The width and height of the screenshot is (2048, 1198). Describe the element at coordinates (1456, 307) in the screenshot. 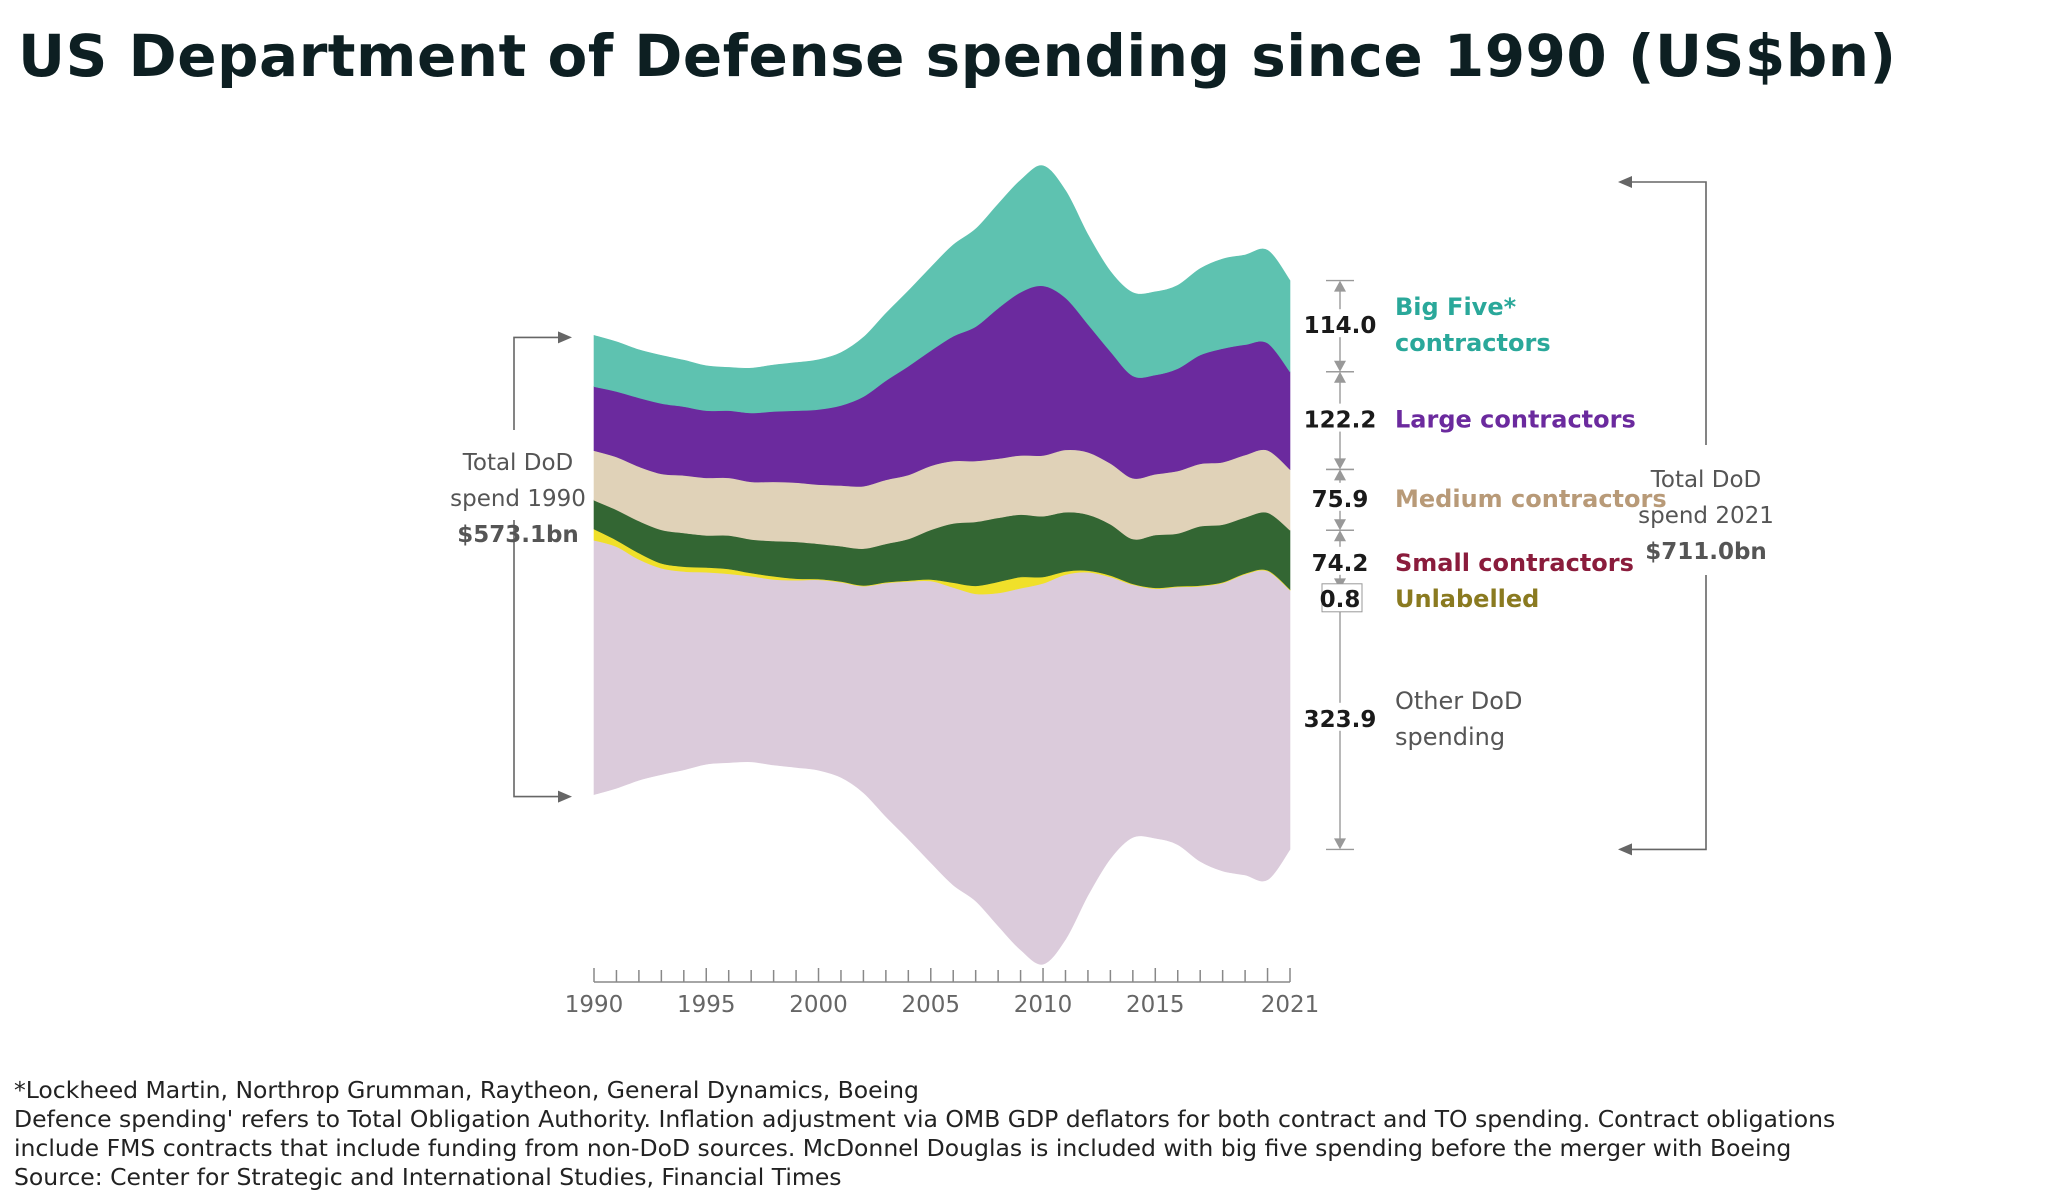

I see `series-label-big-five: Big Five*` at that location.